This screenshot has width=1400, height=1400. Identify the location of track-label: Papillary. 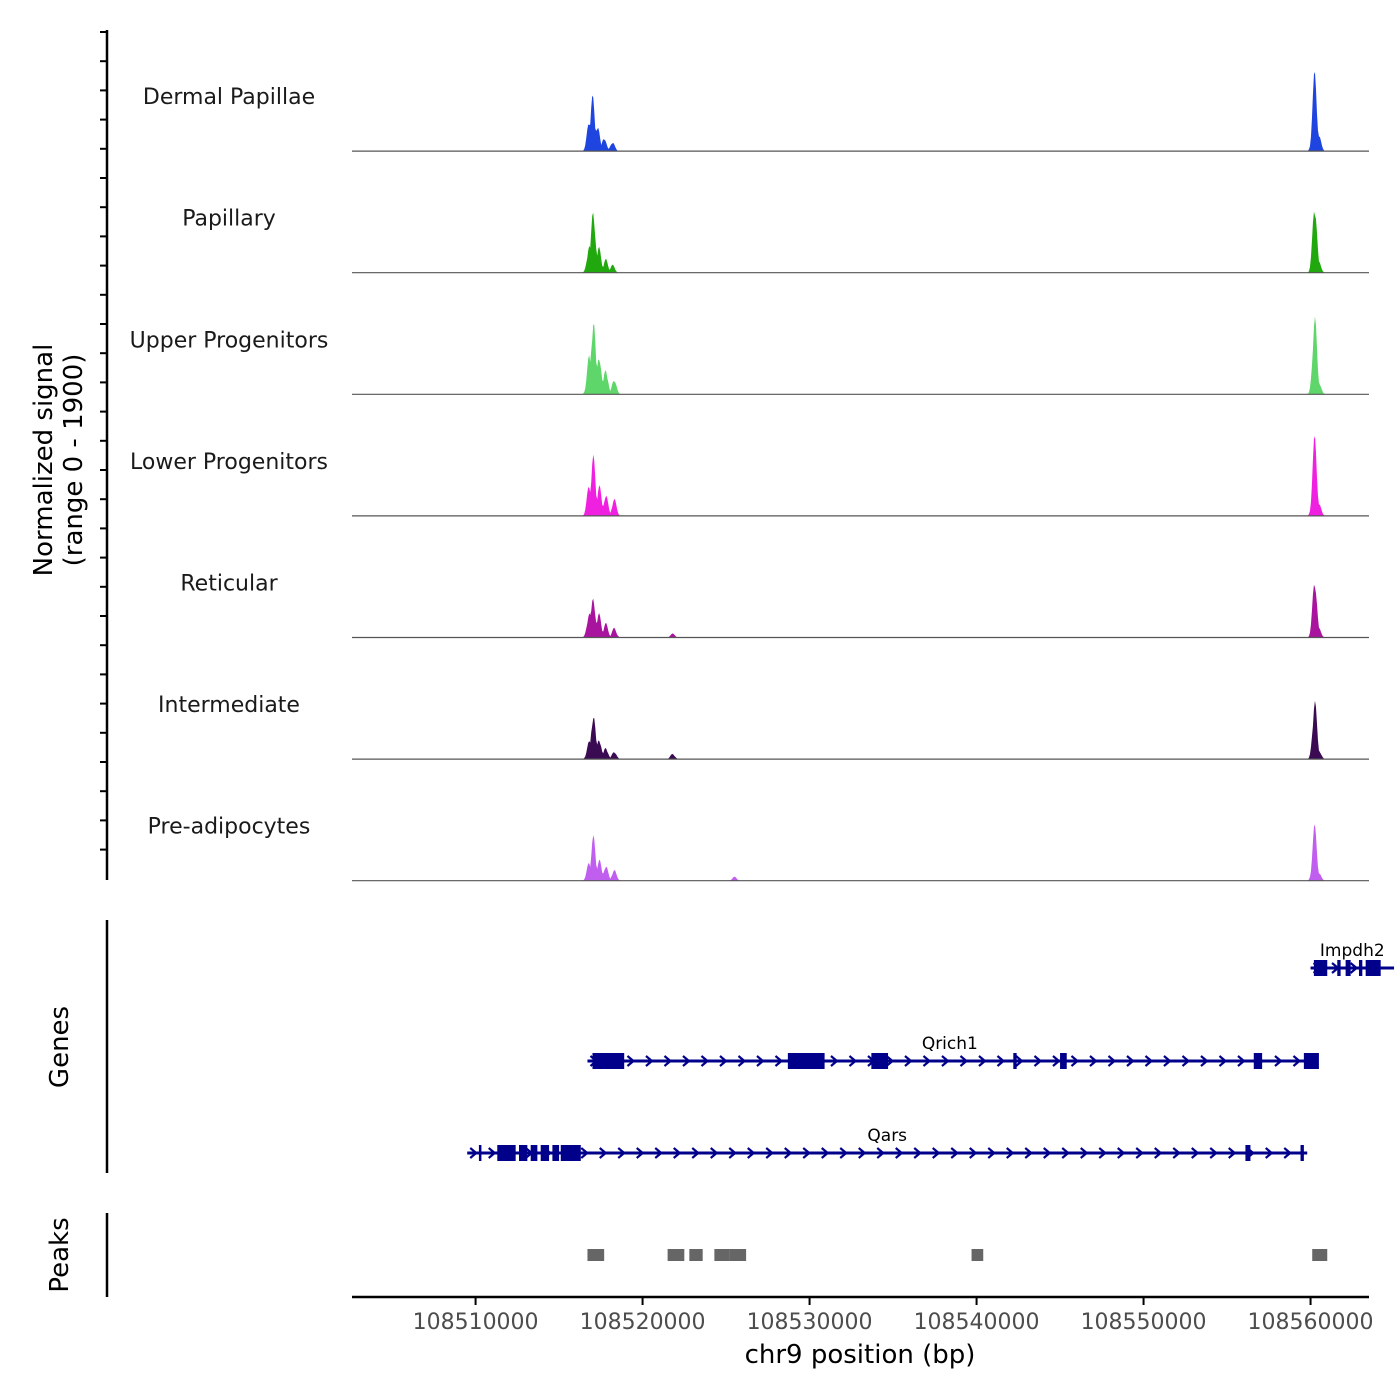
(229, 219).